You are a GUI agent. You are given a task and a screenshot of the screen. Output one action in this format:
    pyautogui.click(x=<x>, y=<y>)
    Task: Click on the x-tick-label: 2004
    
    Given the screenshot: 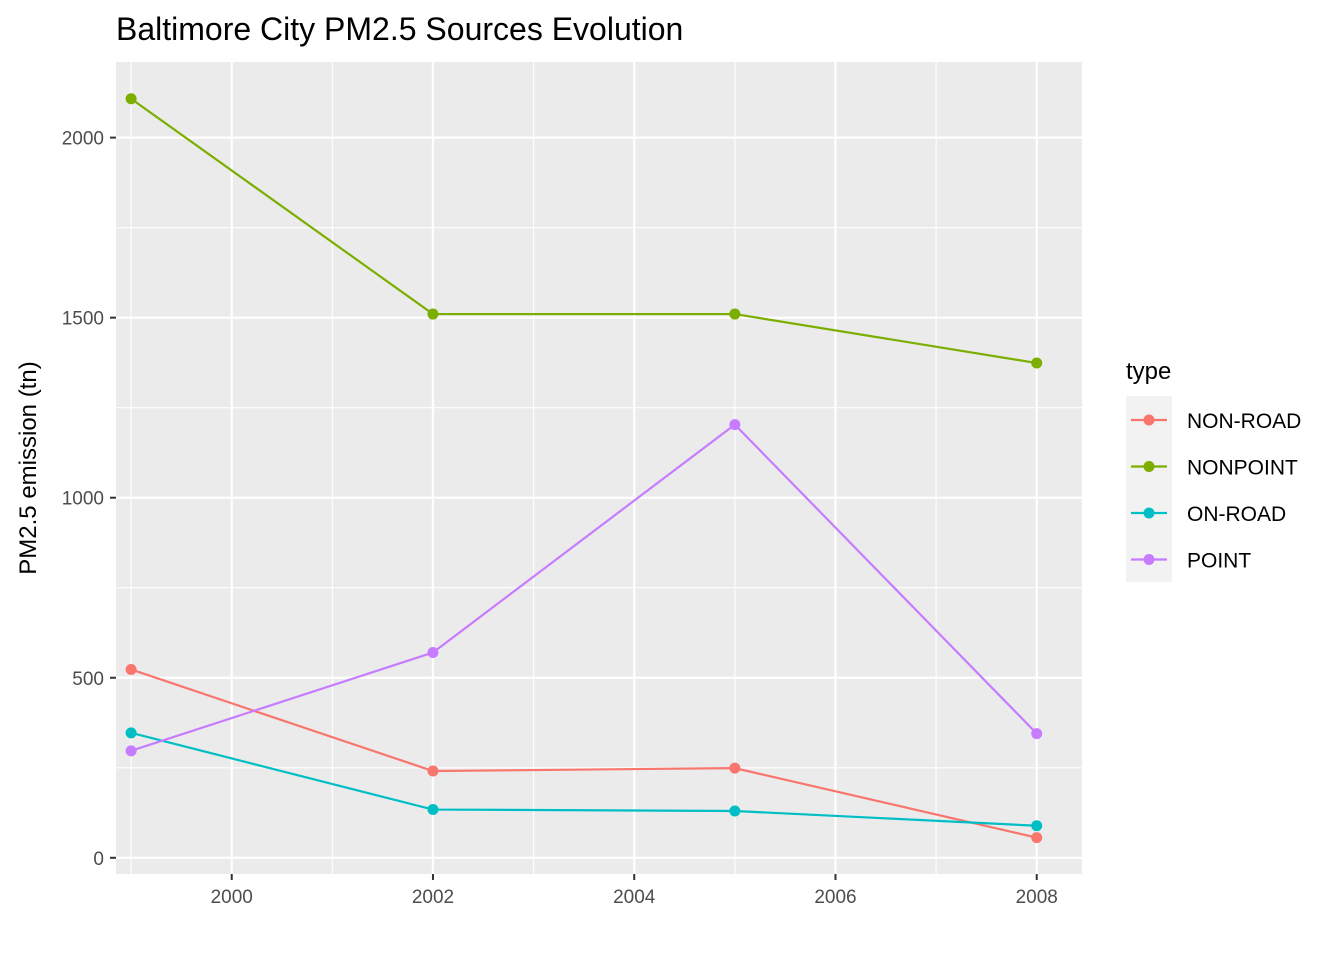 What is the action you would take?
    pyautogui.click(x=634, y=897)
    